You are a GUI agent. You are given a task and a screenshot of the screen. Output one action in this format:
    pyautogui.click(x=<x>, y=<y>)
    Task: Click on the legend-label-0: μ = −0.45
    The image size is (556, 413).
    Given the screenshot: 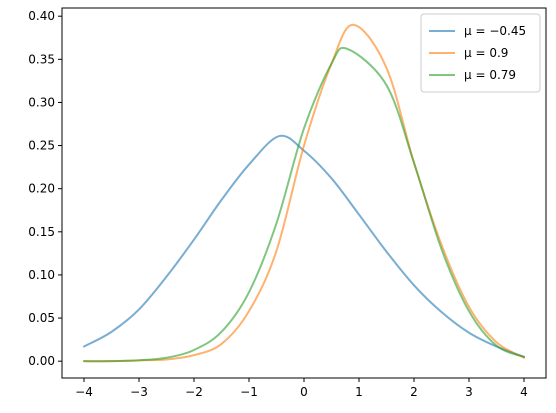 What is the action you would take?
    pyautogui.click(x=495, y=31)
    